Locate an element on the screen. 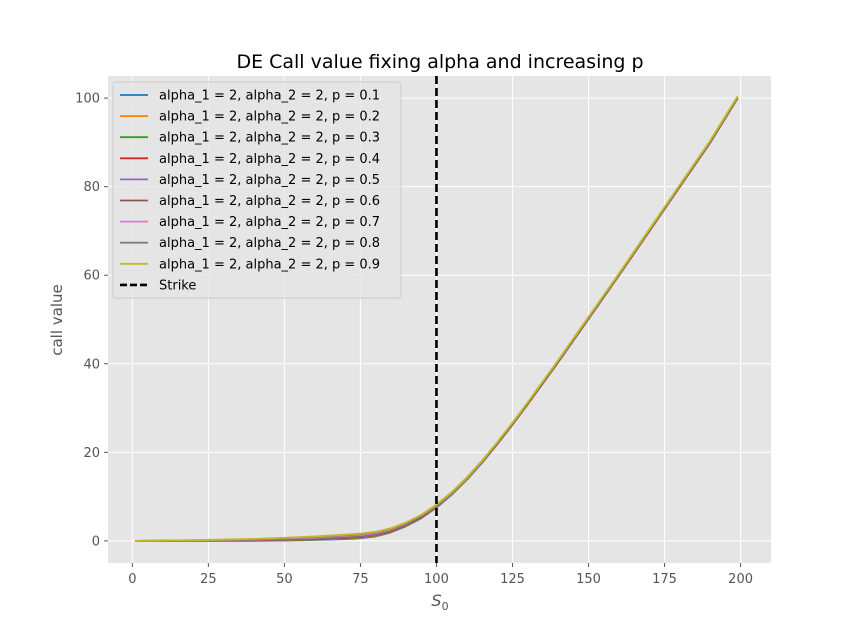 The image size is (858, 632). y-tick-label: 100 is located at coordinates (87, 99).